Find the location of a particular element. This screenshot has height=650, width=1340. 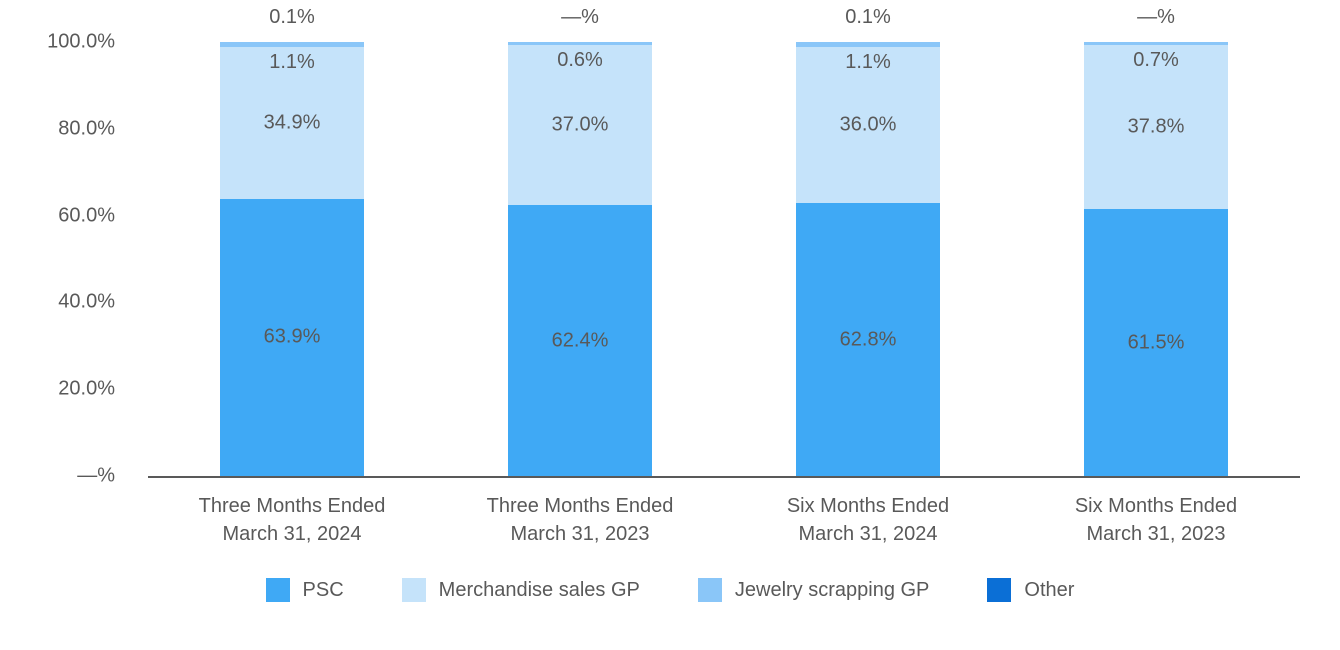

legend-swatch-psc is located at coordinates (277, 590).